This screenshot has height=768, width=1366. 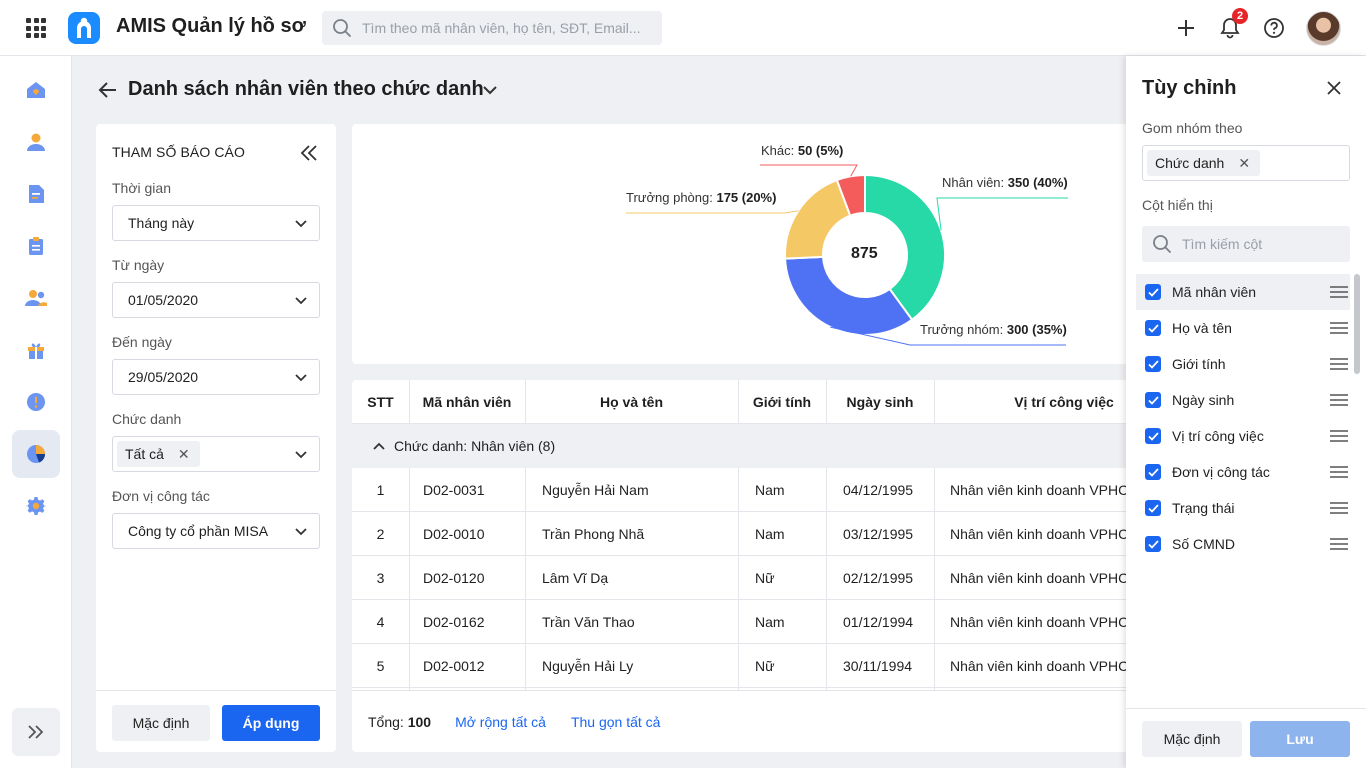 What do you see at coordinates (158, 454) in the screenshot?
I see `job-title-tag: Tất cả ✕` at bounding box center [158, 454].